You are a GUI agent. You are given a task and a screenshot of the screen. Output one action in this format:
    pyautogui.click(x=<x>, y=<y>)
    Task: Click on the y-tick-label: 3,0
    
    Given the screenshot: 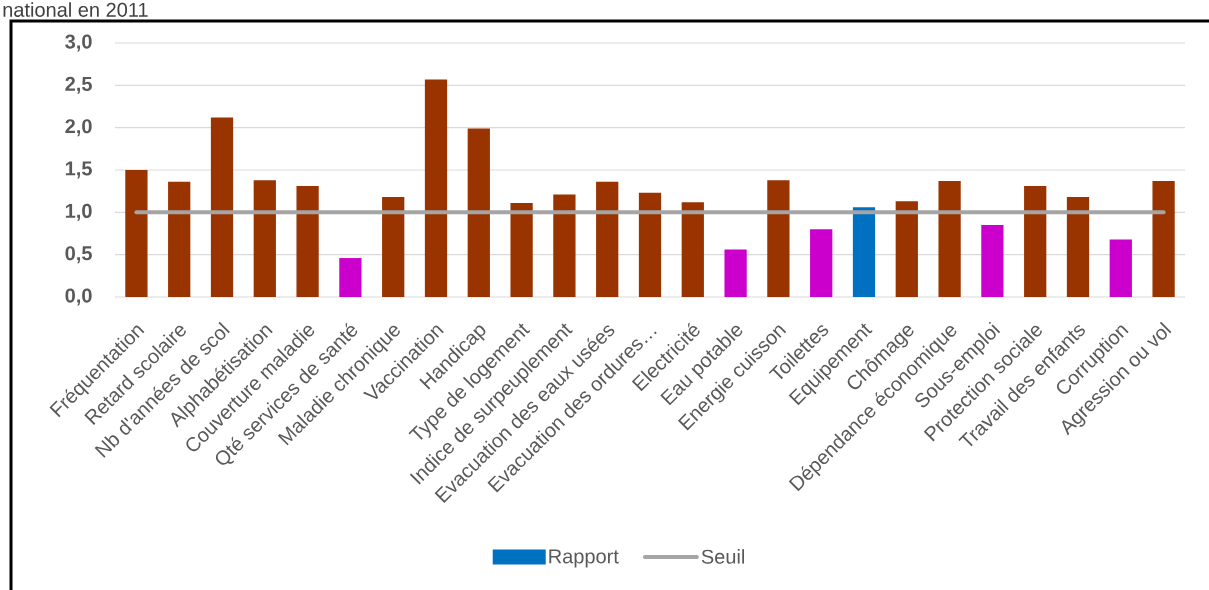 What is the action you would take?
    pyautogui.click(x=78, y=43)
    